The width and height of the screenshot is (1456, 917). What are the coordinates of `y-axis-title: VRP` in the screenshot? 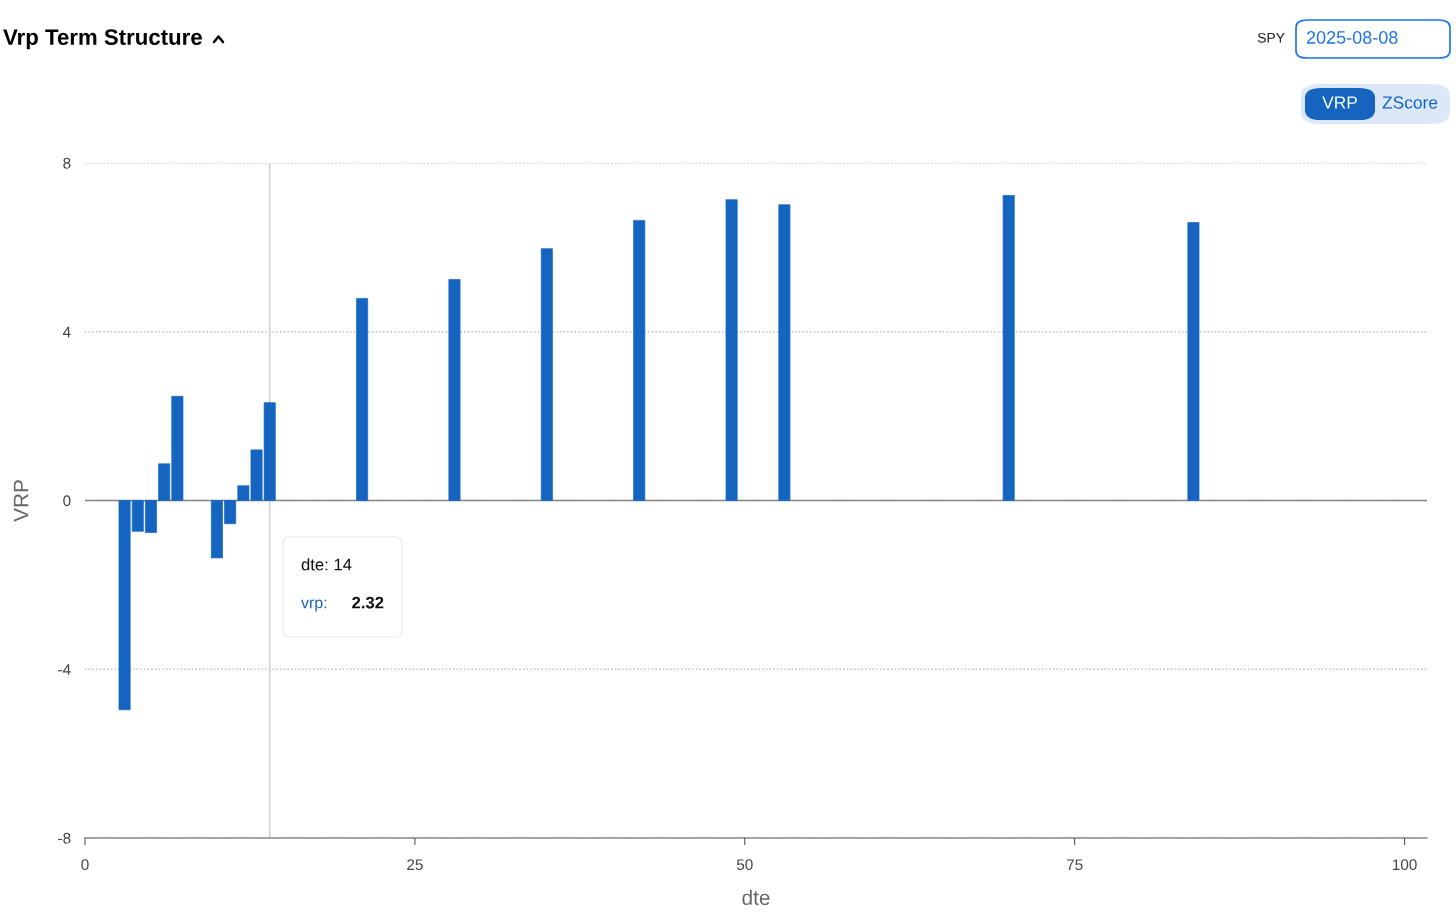 It's located at (21, 501).